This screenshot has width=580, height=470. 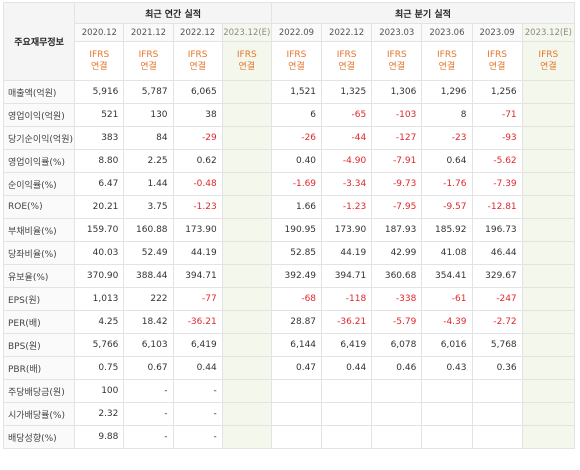 I want to click on quarter-value-cell: 173.90, so click(x=347, y=230).